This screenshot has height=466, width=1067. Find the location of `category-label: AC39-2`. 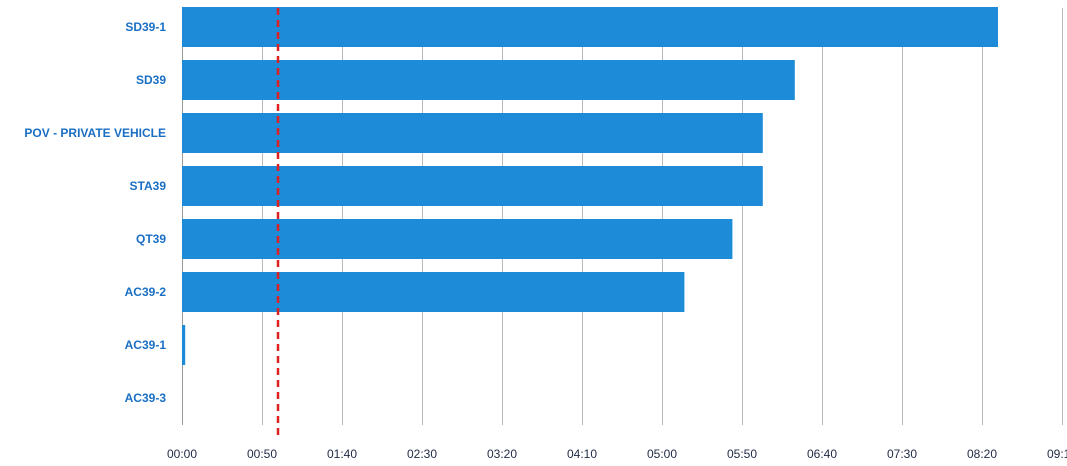

category-label: AC39-2 is located at coordinates (146, 292).